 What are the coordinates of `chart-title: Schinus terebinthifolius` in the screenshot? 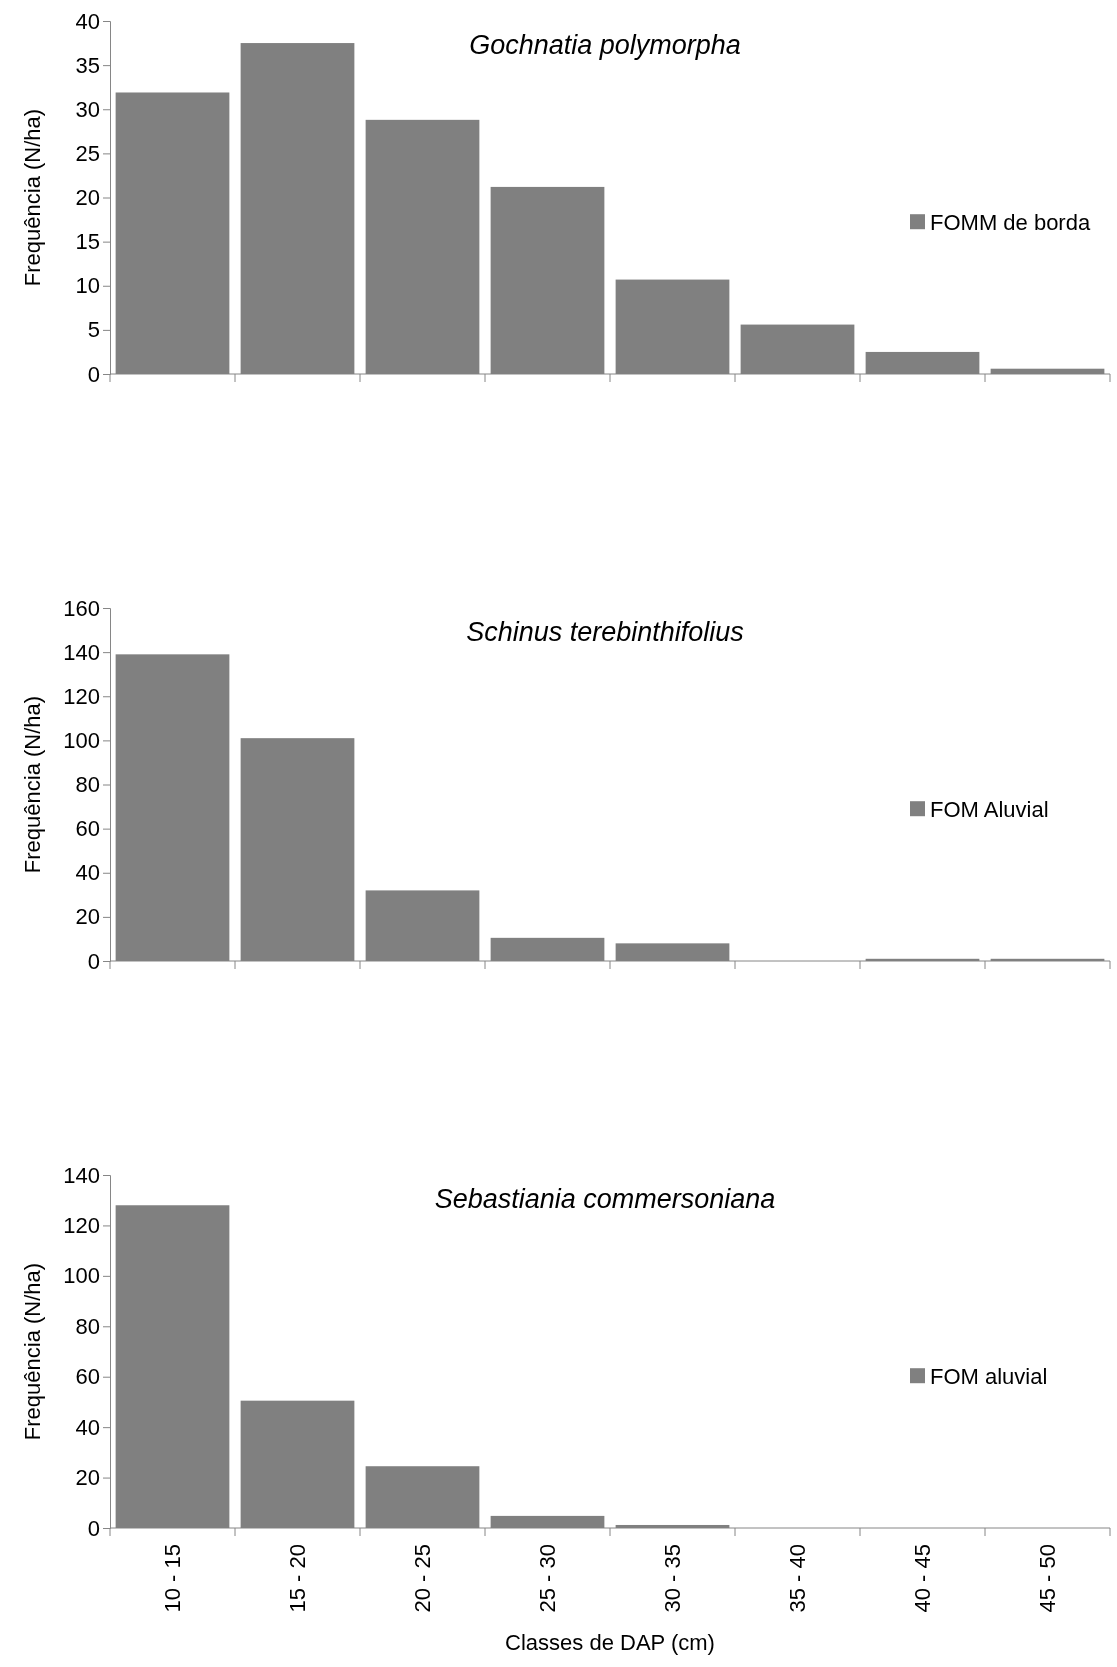 It's located at (605, 632).